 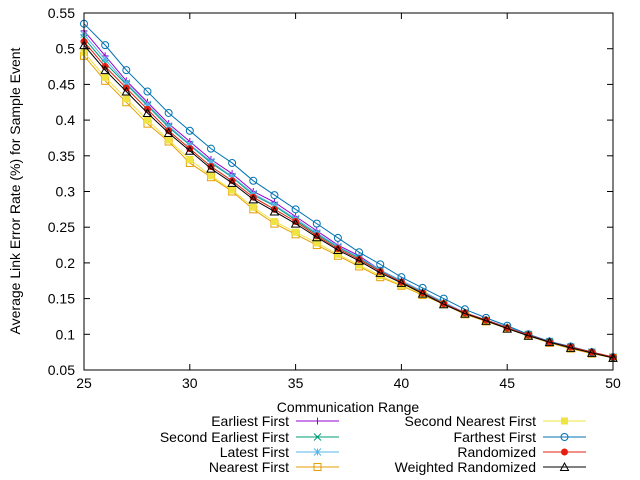 I want to click on legend-label: Second Earliest First, so click(x=224, y=437).